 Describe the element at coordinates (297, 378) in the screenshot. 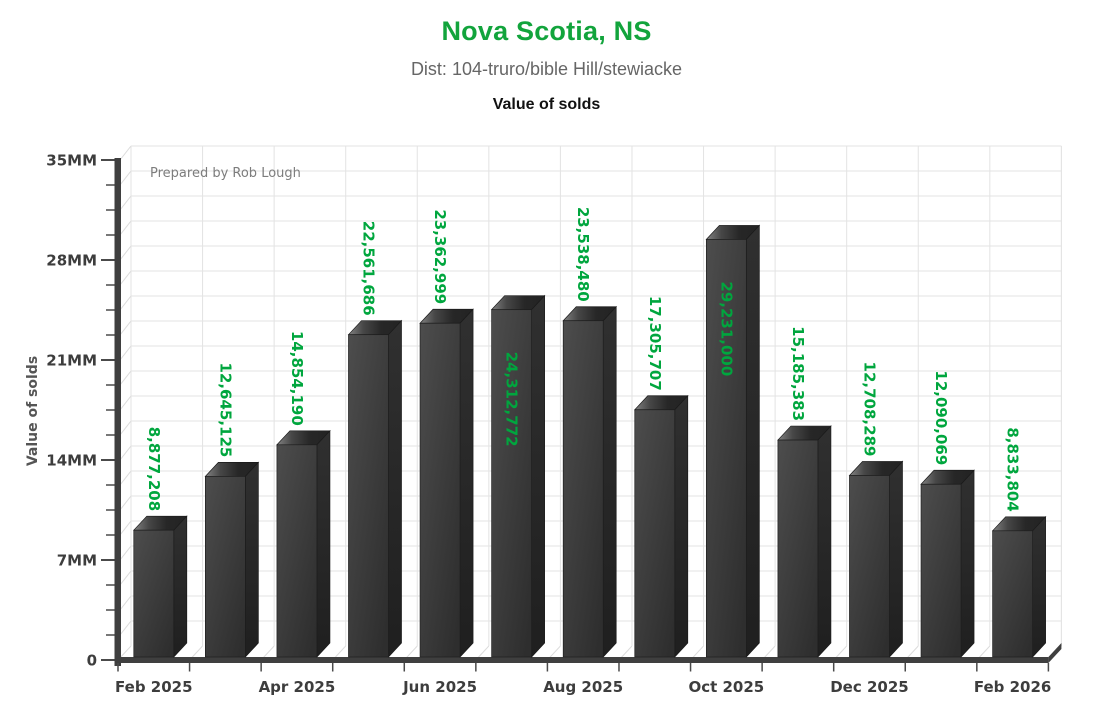

I see `bar-value-label: 14,854,190` at that location.